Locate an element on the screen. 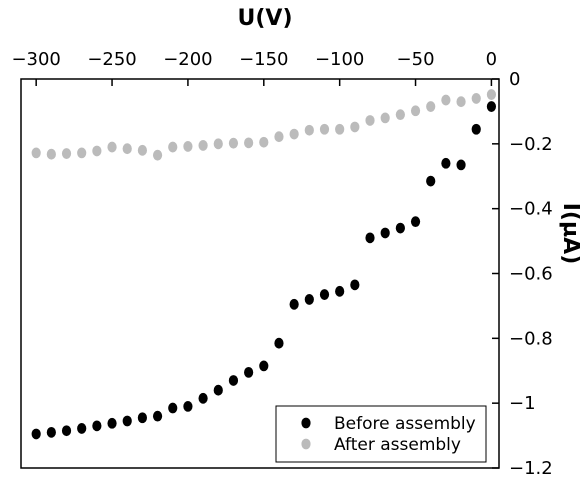 The width and height of the screenshot is (580, 483). legend-label: Before assembly is located at coordinates (405, 424).